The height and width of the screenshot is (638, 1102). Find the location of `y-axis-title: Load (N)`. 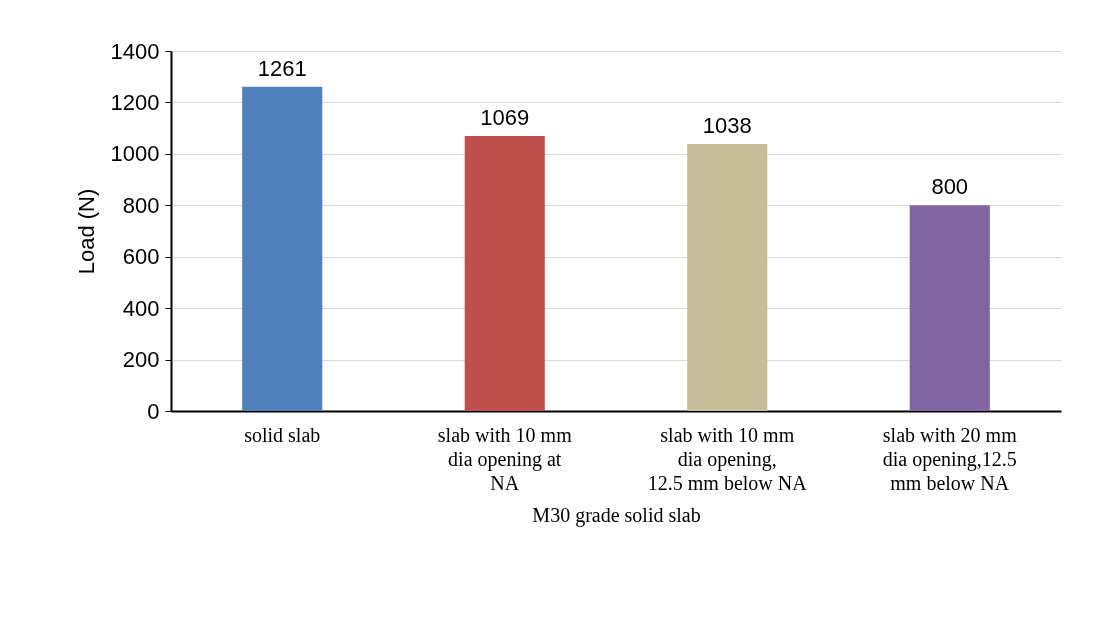

y-axis-title: Load (N) is located at coordinates (86, 231).